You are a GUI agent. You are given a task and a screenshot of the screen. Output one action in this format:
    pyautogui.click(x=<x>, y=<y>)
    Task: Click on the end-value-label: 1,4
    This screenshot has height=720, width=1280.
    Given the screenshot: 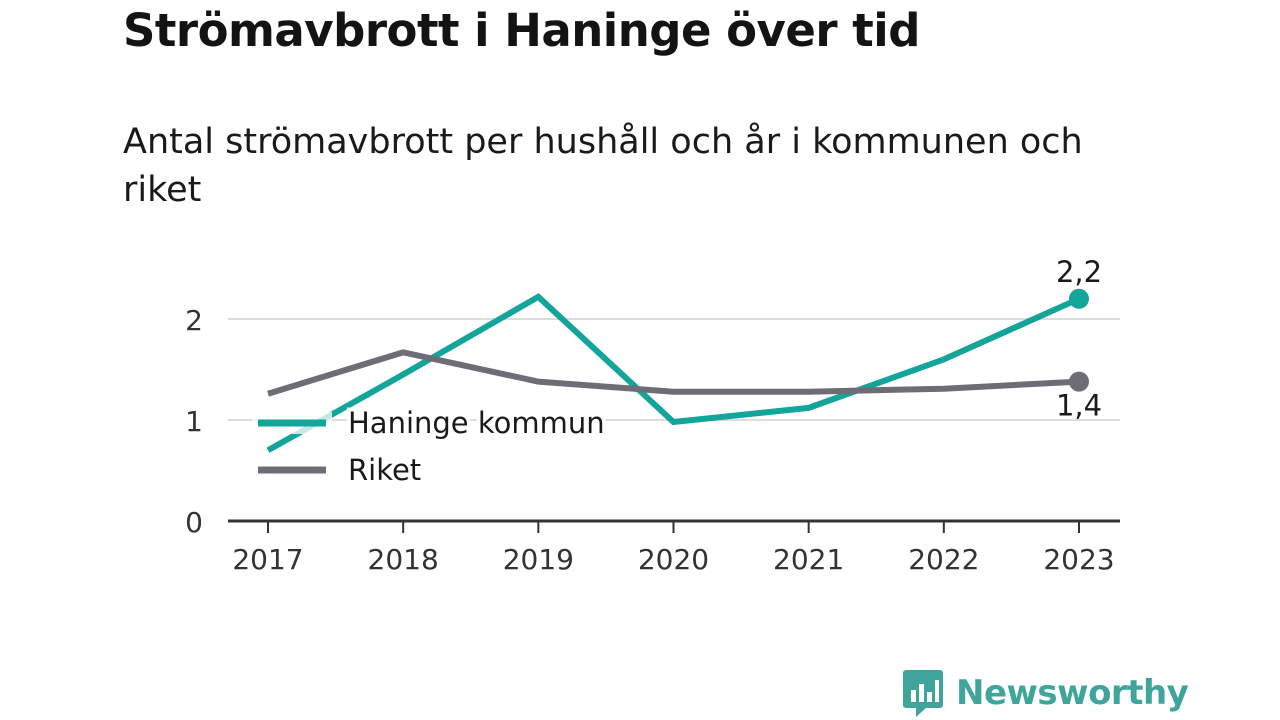 What is the action you would take?
    pyautogui.click(x=1079, y=406)
    